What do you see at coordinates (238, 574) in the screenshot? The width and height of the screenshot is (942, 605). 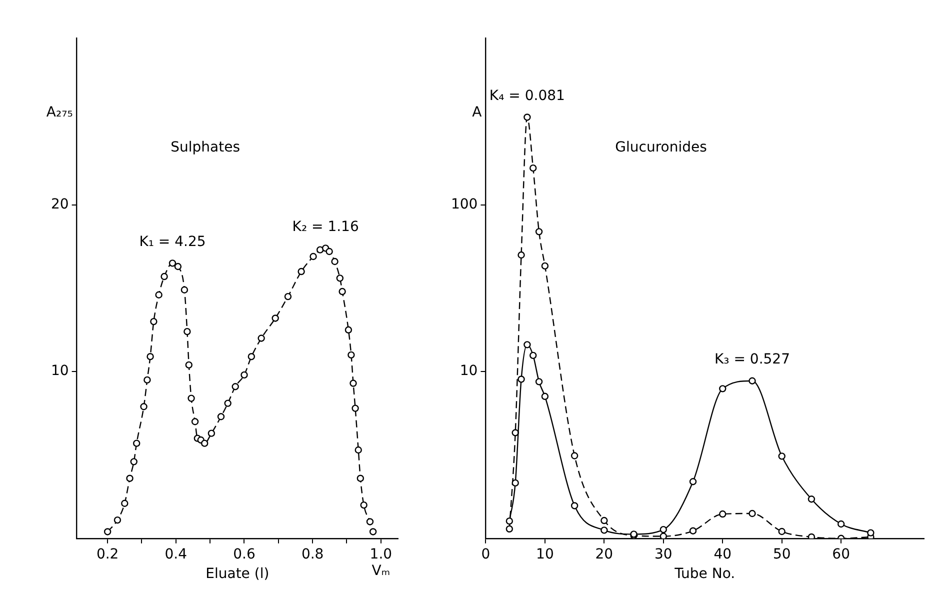 I see `x-axis-title: Eluate (l)` at bounding box center [238, 574].